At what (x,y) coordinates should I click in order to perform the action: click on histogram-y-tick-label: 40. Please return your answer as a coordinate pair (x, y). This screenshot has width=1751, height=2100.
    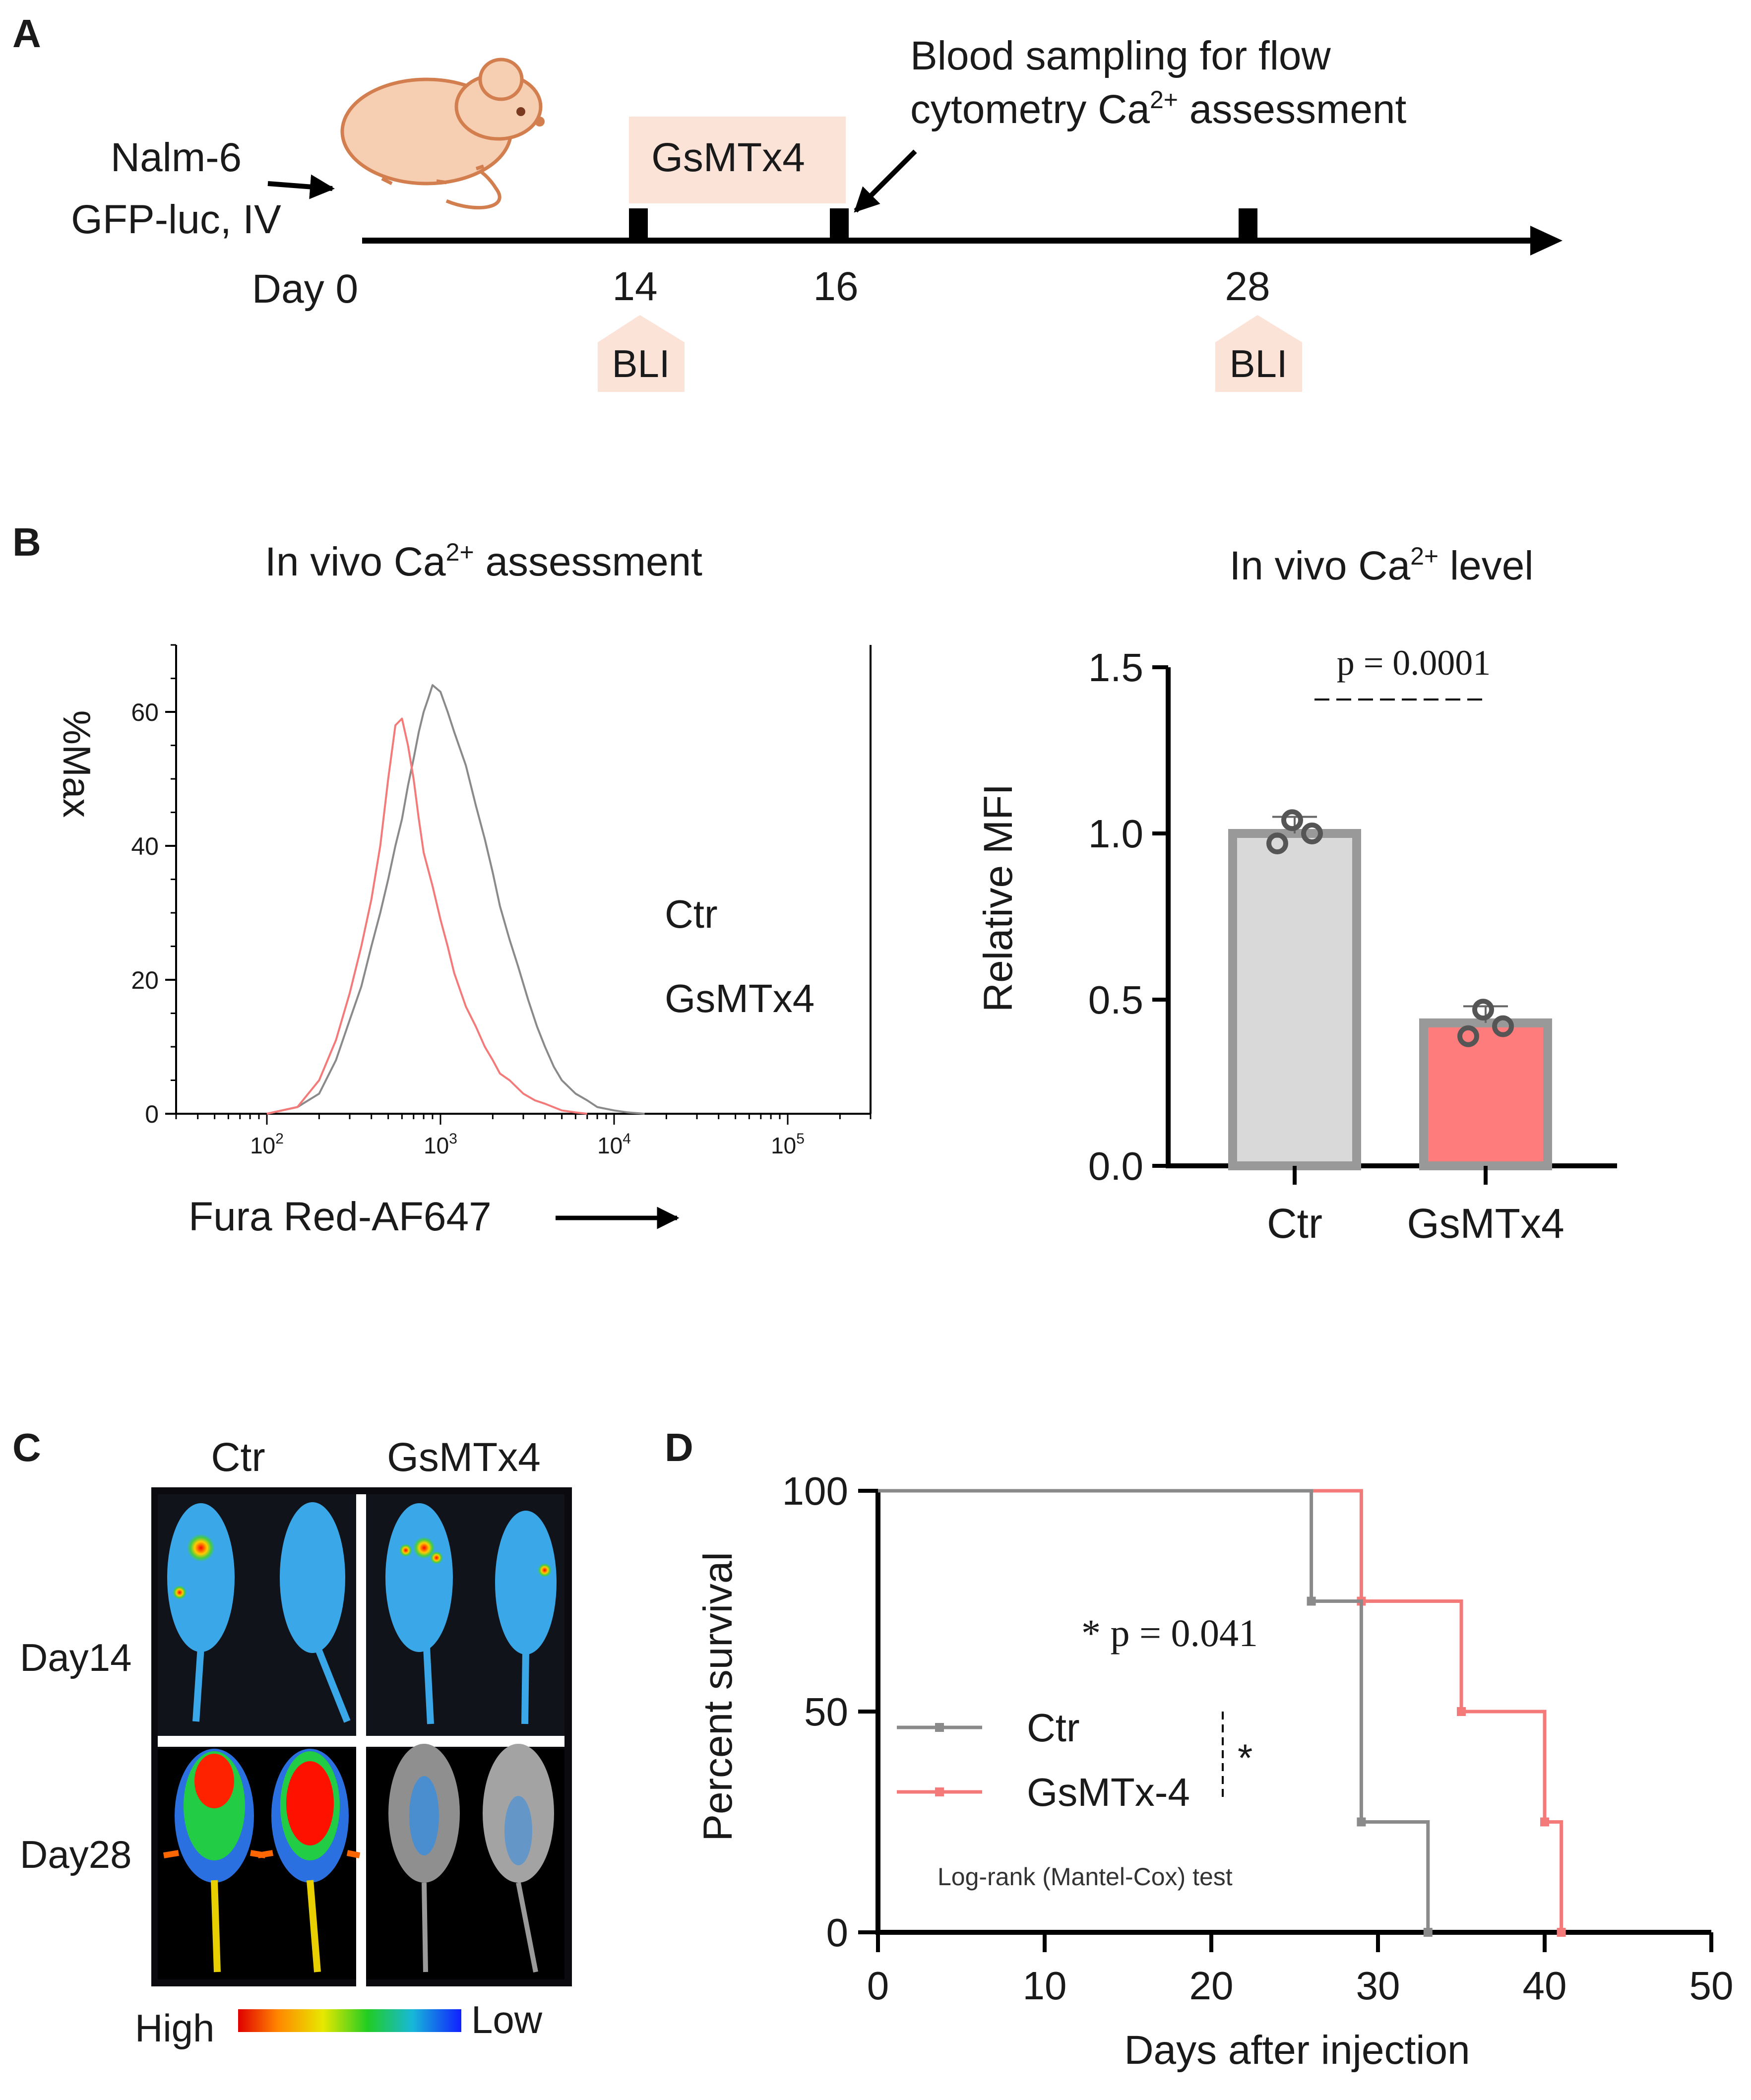
    Looking at the image, I should click on (145, 846).